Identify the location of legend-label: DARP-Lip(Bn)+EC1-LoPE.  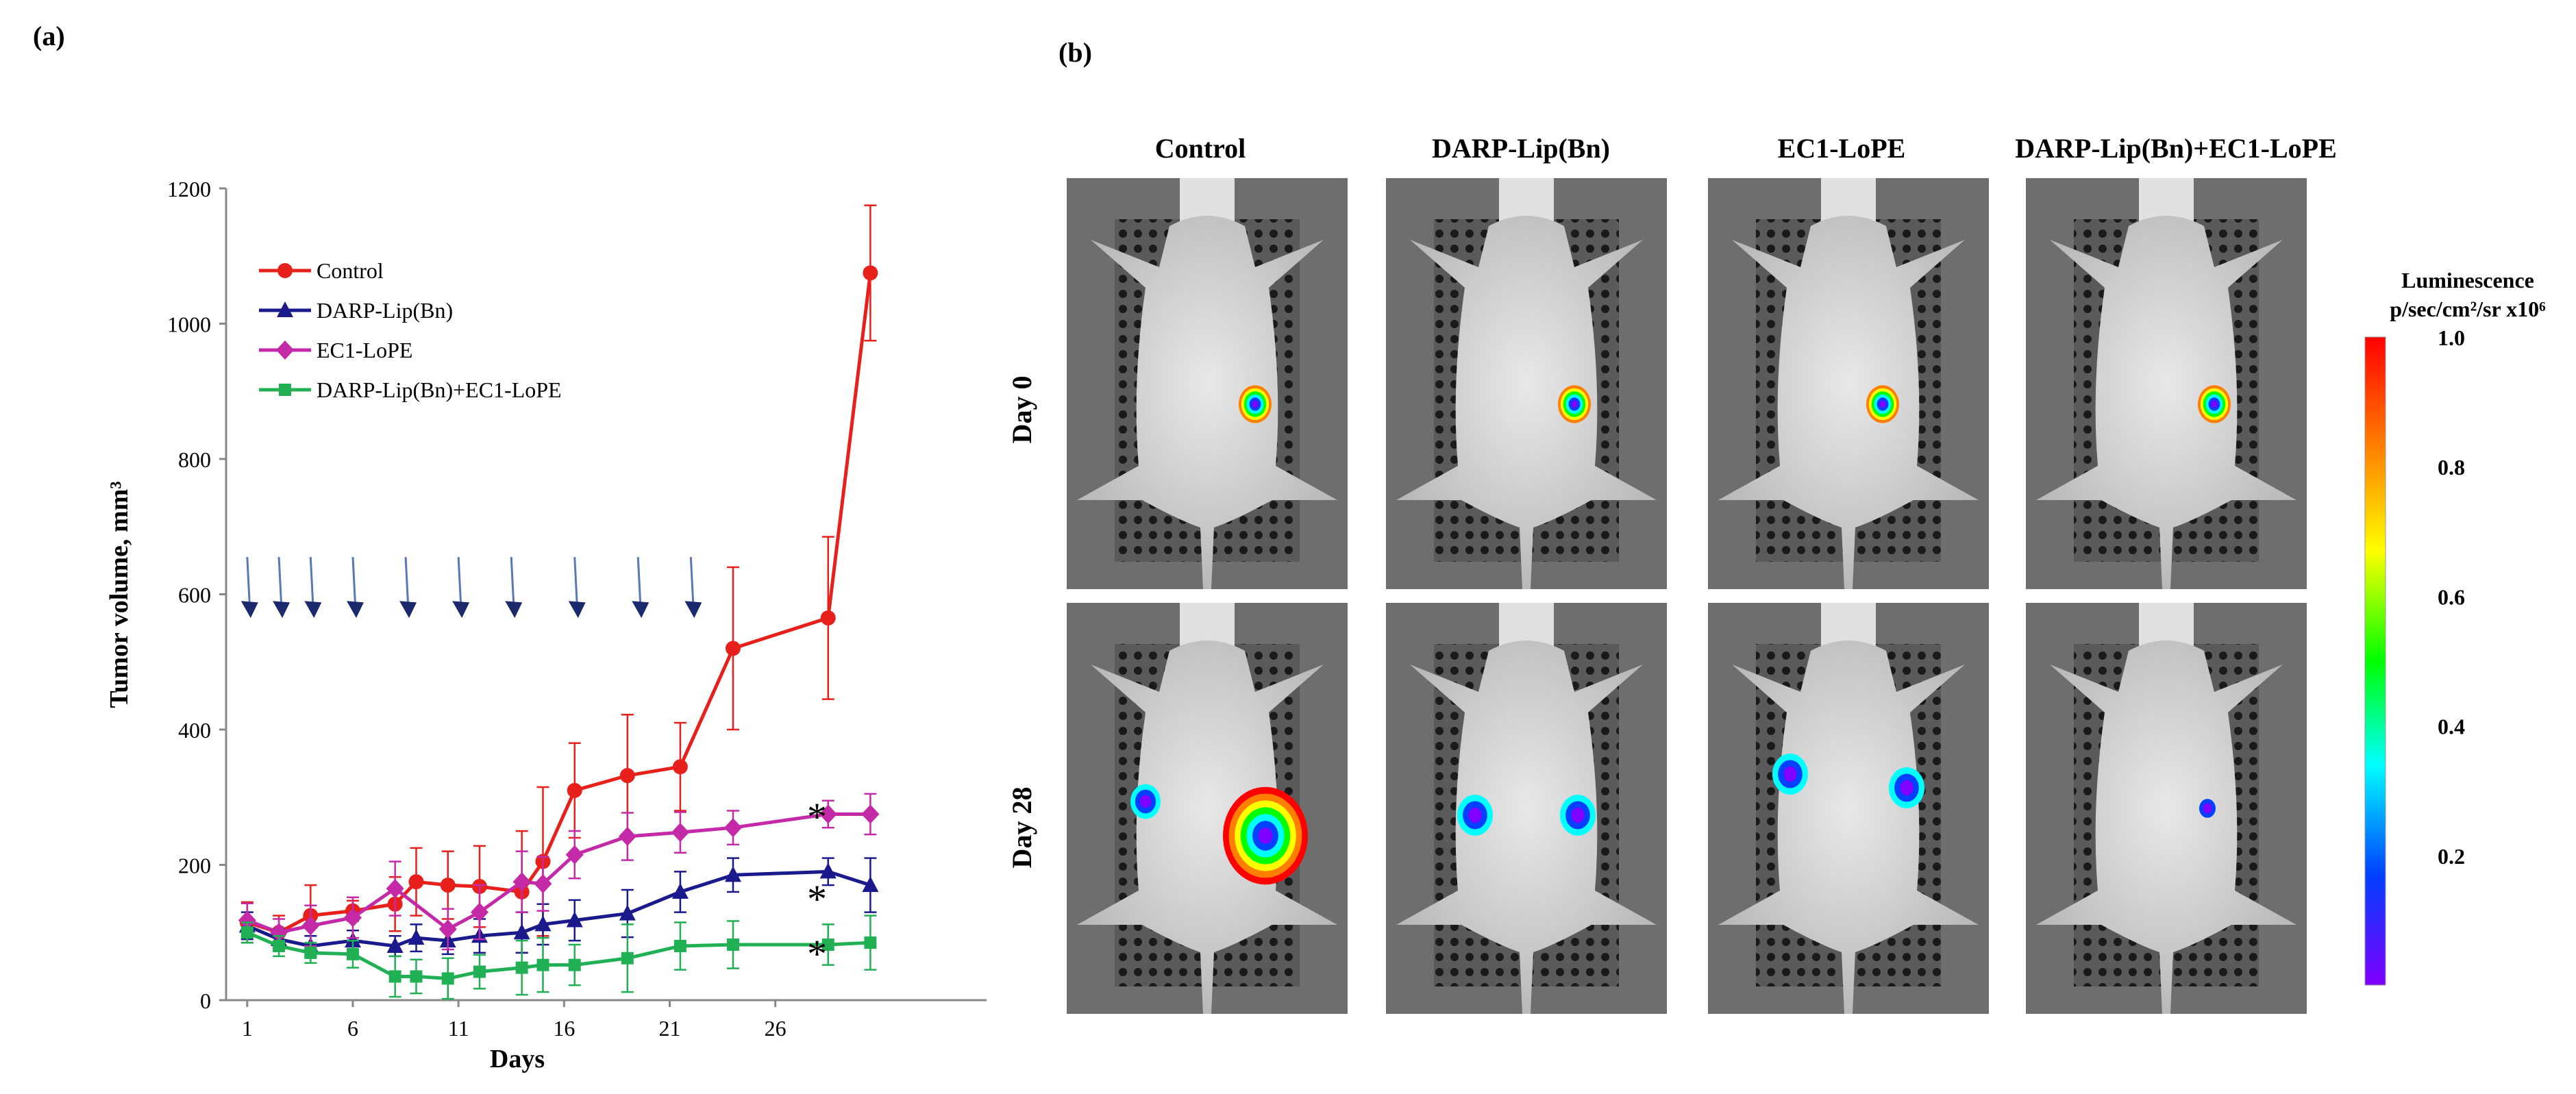
(439, 389).